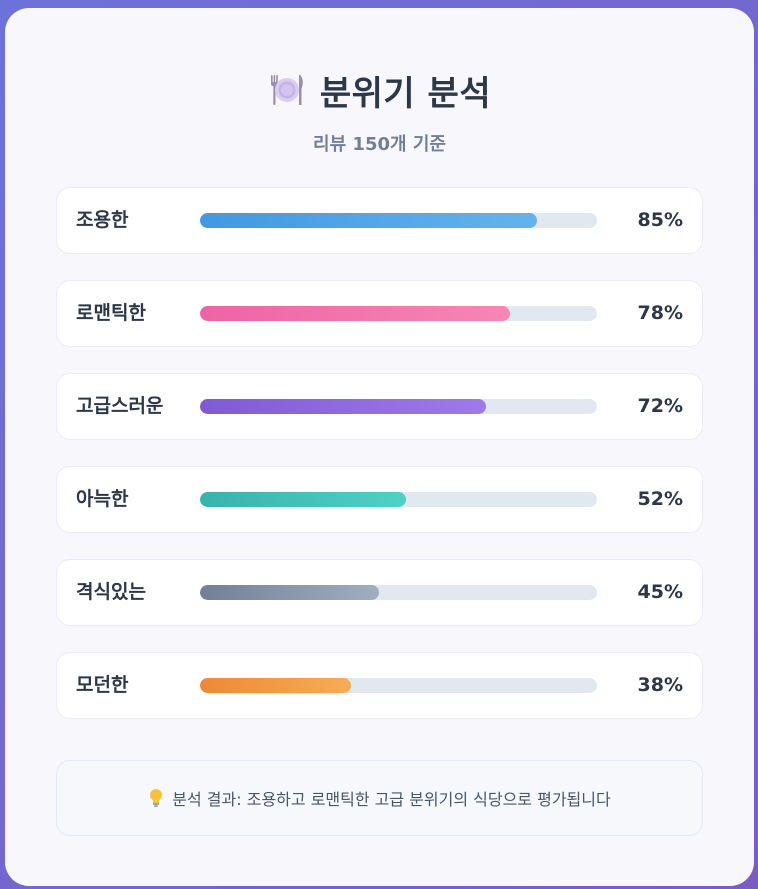  What do you see at coordinates (660, 685) in the screenshot?
I see `bar-value-label: 38%` at bounding box center [660, 685].